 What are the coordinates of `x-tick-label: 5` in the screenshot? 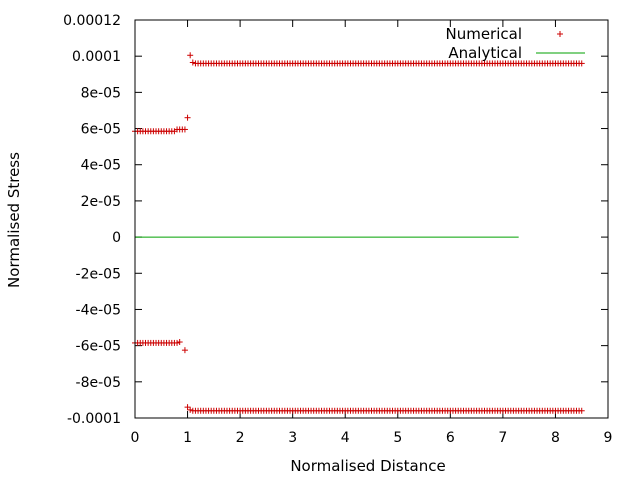 It's located at (397, 438).